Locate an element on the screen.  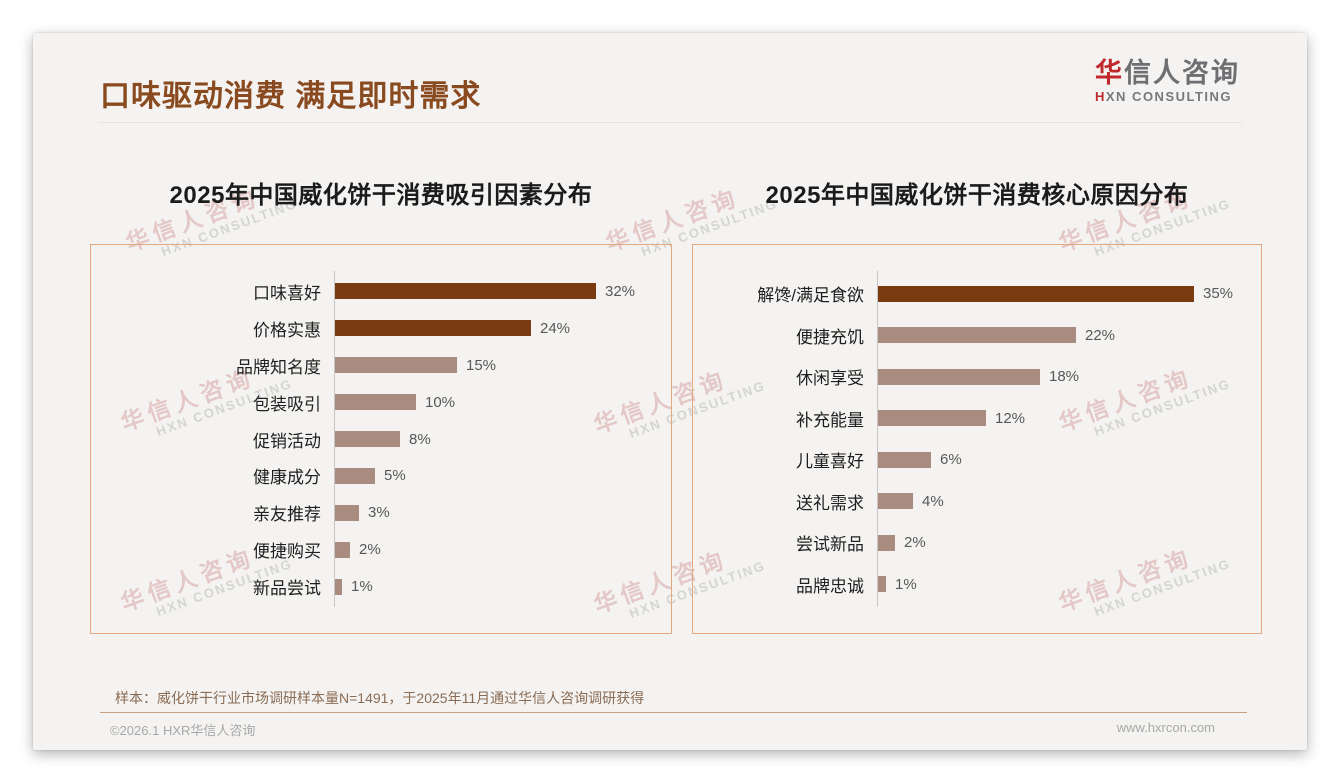
bar-row: 补充能量 12% is located at coordinates (972, 419).